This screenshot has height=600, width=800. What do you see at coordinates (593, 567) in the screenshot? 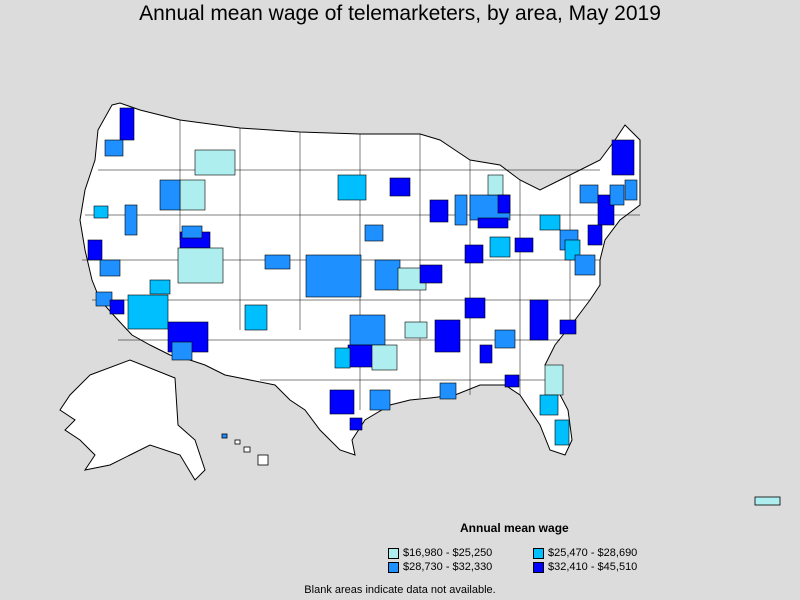
I see `legend-label-4: $32,410 - $45,510` at bounding box center [593, 567].